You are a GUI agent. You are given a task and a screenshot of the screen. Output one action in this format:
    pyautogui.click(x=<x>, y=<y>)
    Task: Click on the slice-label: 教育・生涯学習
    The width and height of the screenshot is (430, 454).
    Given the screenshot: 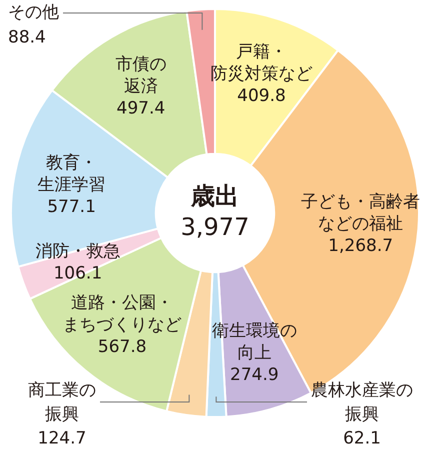 What is the action you would take?
    pyautogui.click(x=72, y=173)
    